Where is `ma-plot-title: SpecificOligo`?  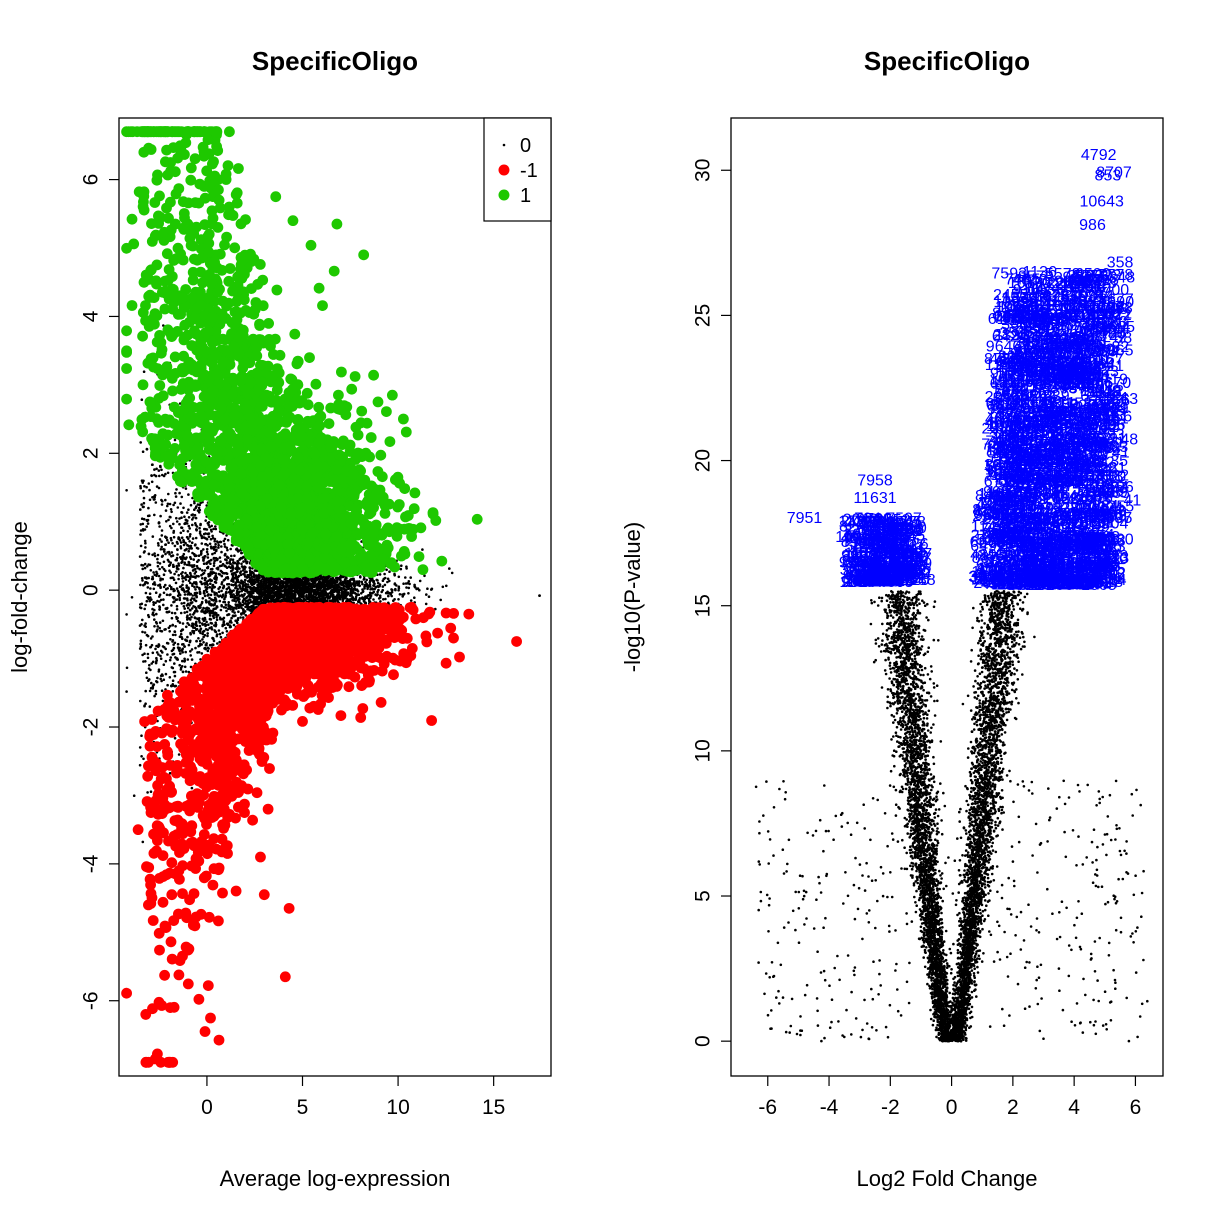 ma-plot-title: SpecificOligo is located at coordinates (335, 61).